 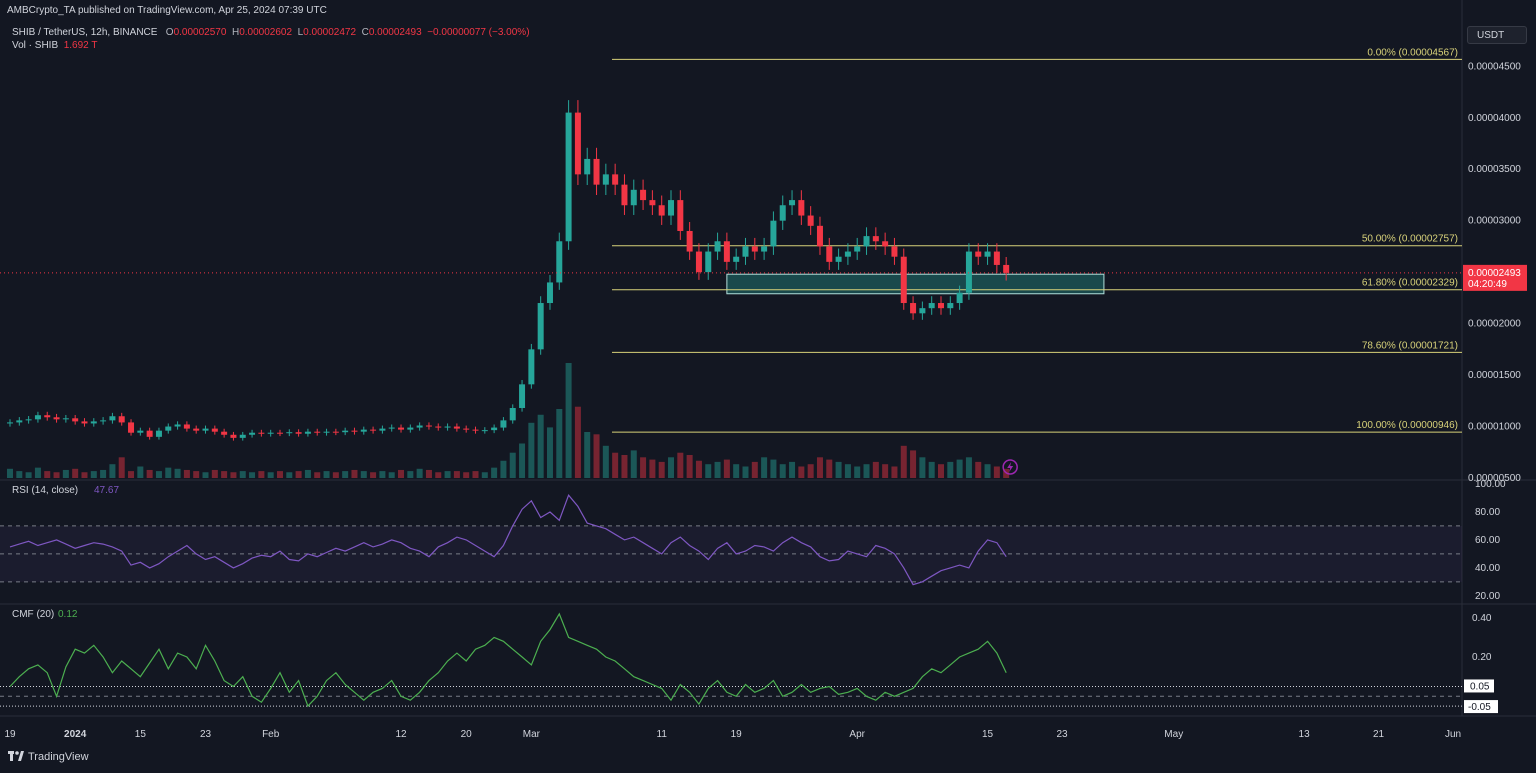 What do you see at coordinates (1487, 512) in the screenshot?
I see `rsi-tick-label: 80.00` at bounding box center [1487, 512].